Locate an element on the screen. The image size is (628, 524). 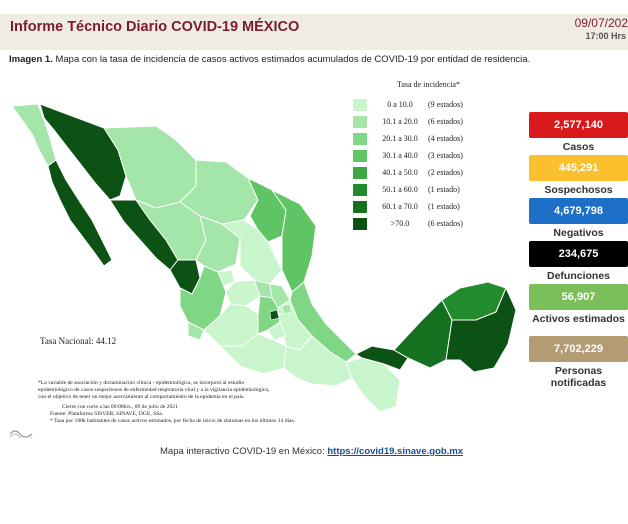
state-chiapas is located at coordinates (373, 385).